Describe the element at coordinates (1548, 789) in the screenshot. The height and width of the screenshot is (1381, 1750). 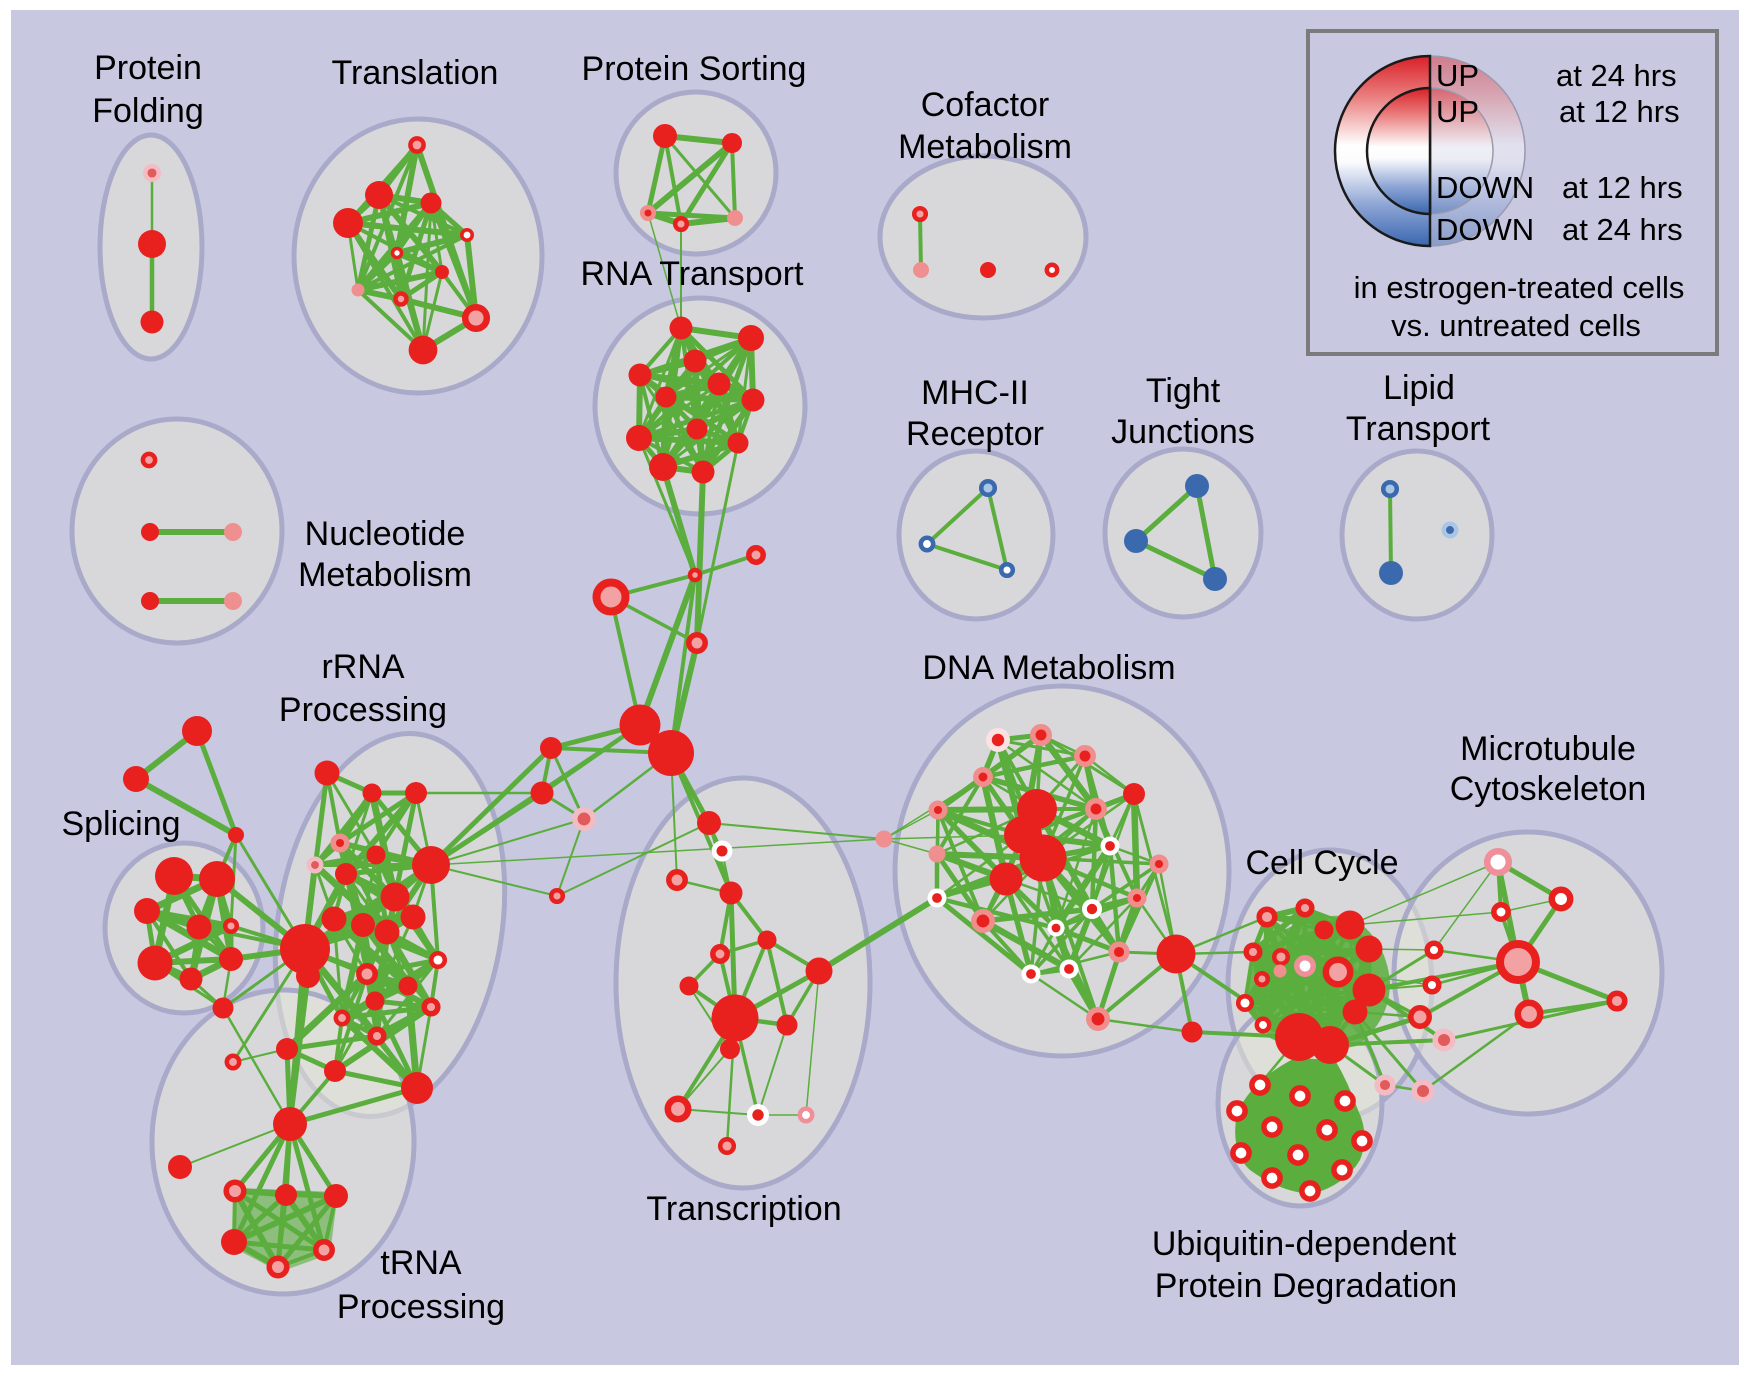
I see `svg-text: Cytoskeleton` at that location.